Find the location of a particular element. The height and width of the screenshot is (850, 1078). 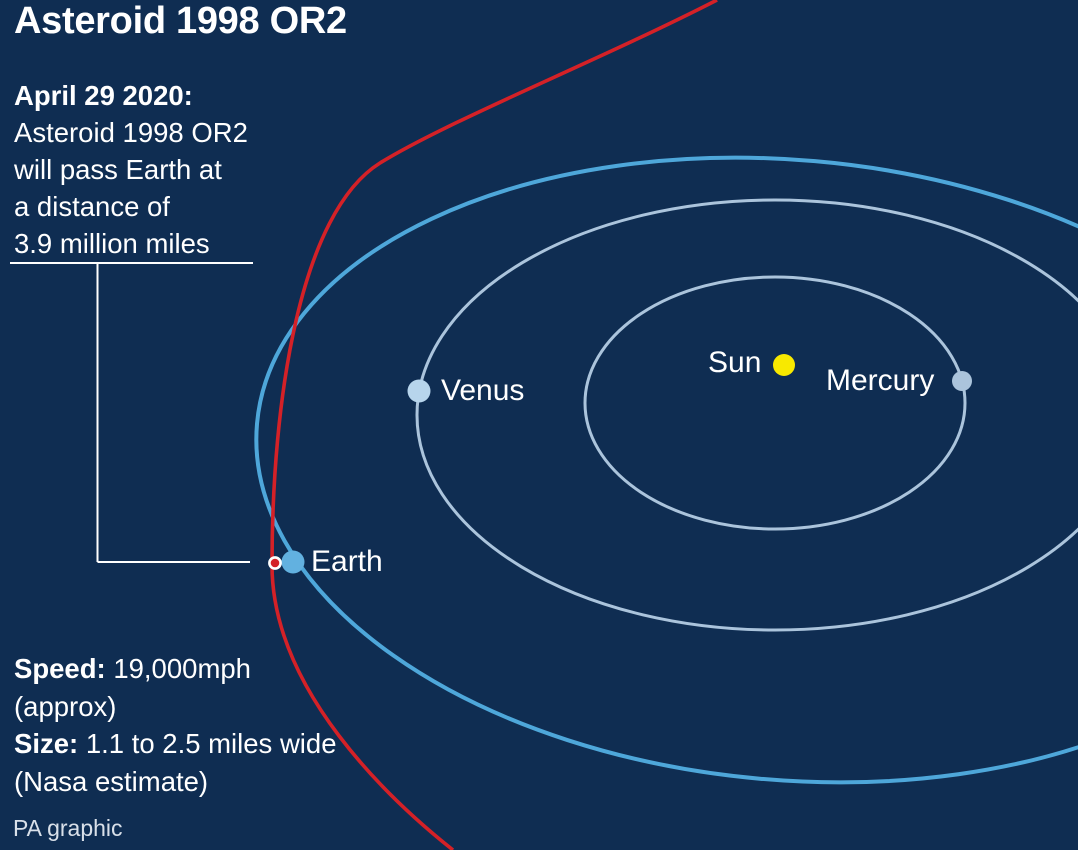

speed-value: 19,000mph is located at coordinates (178, 668).